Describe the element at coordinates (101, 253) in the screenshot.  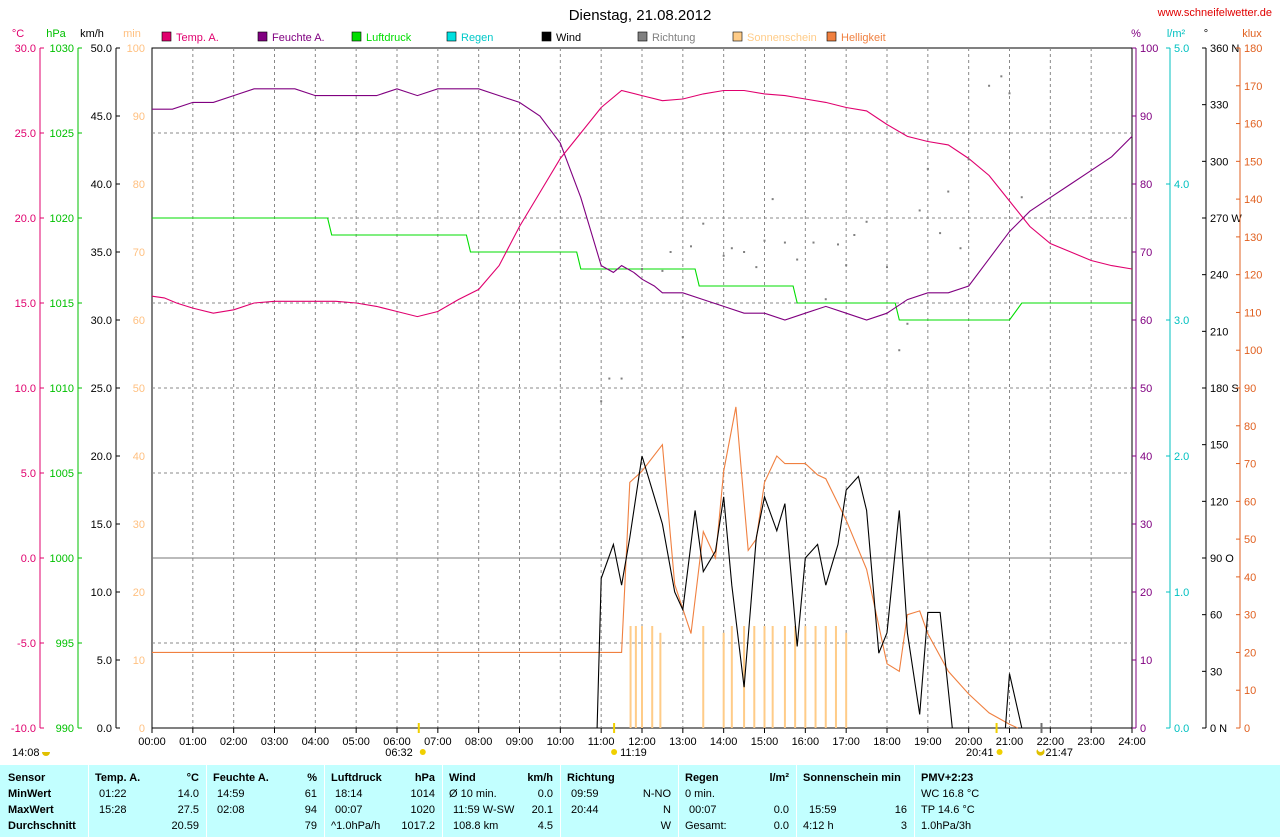
I see `wind-tick-label: 35.0` at that location.